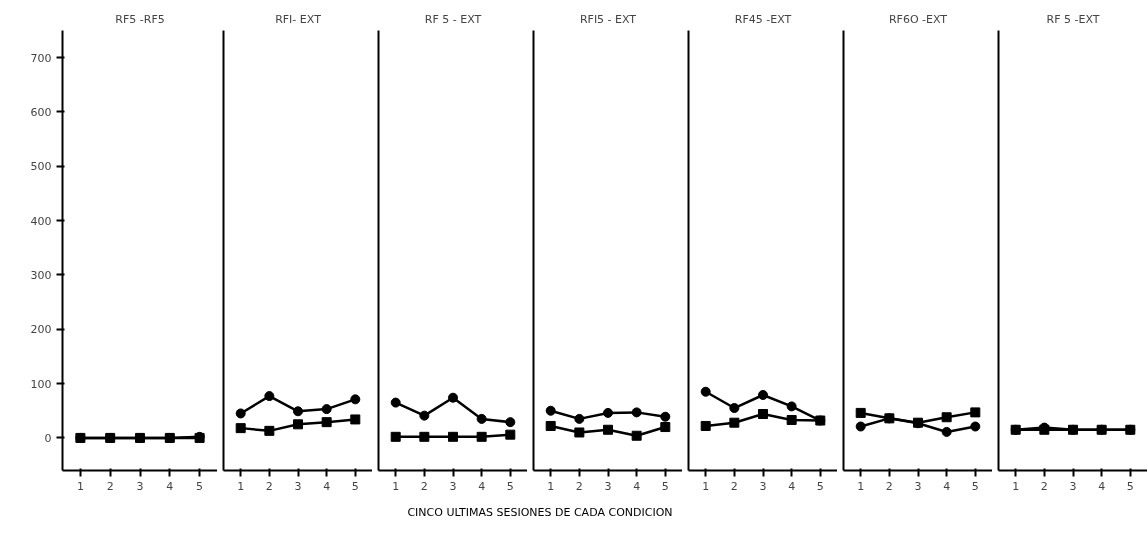  Describe the element at coordinates (140, 19) in the screenshot. I see `chart-title: RF5 -RF5` at that location.